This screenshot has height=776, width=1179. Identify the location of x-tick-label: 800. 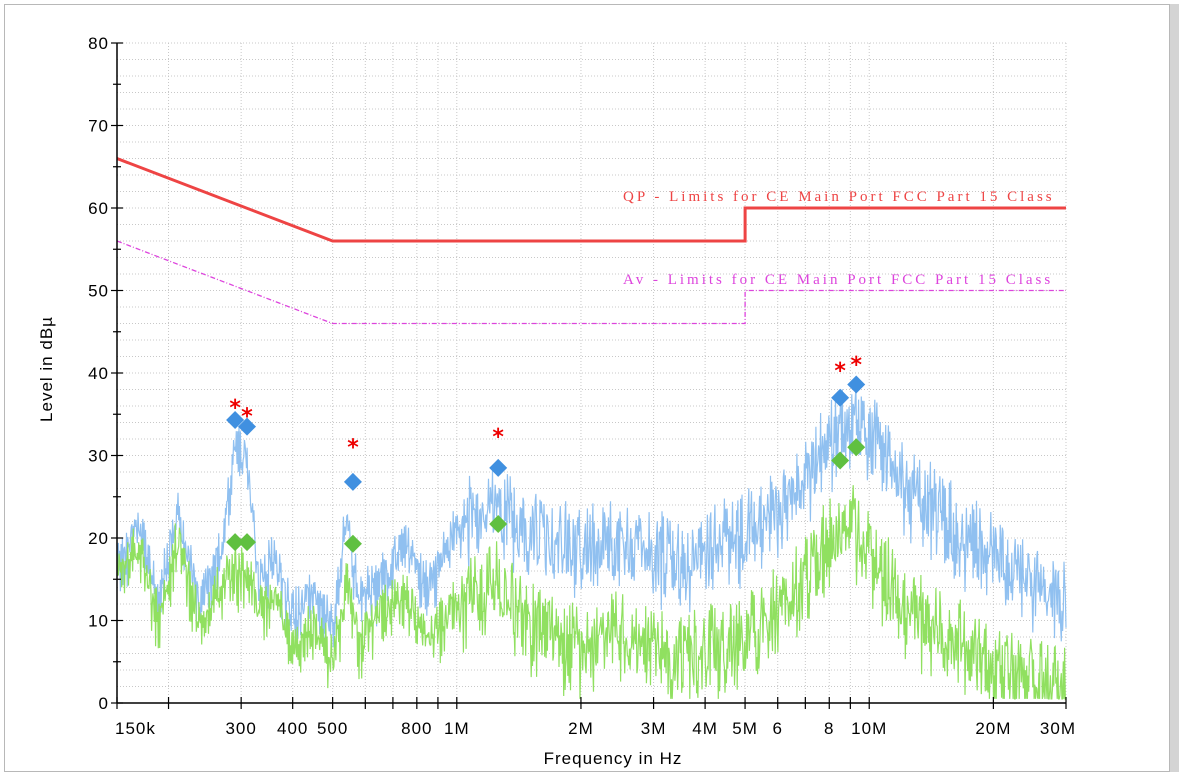
(416, 728).